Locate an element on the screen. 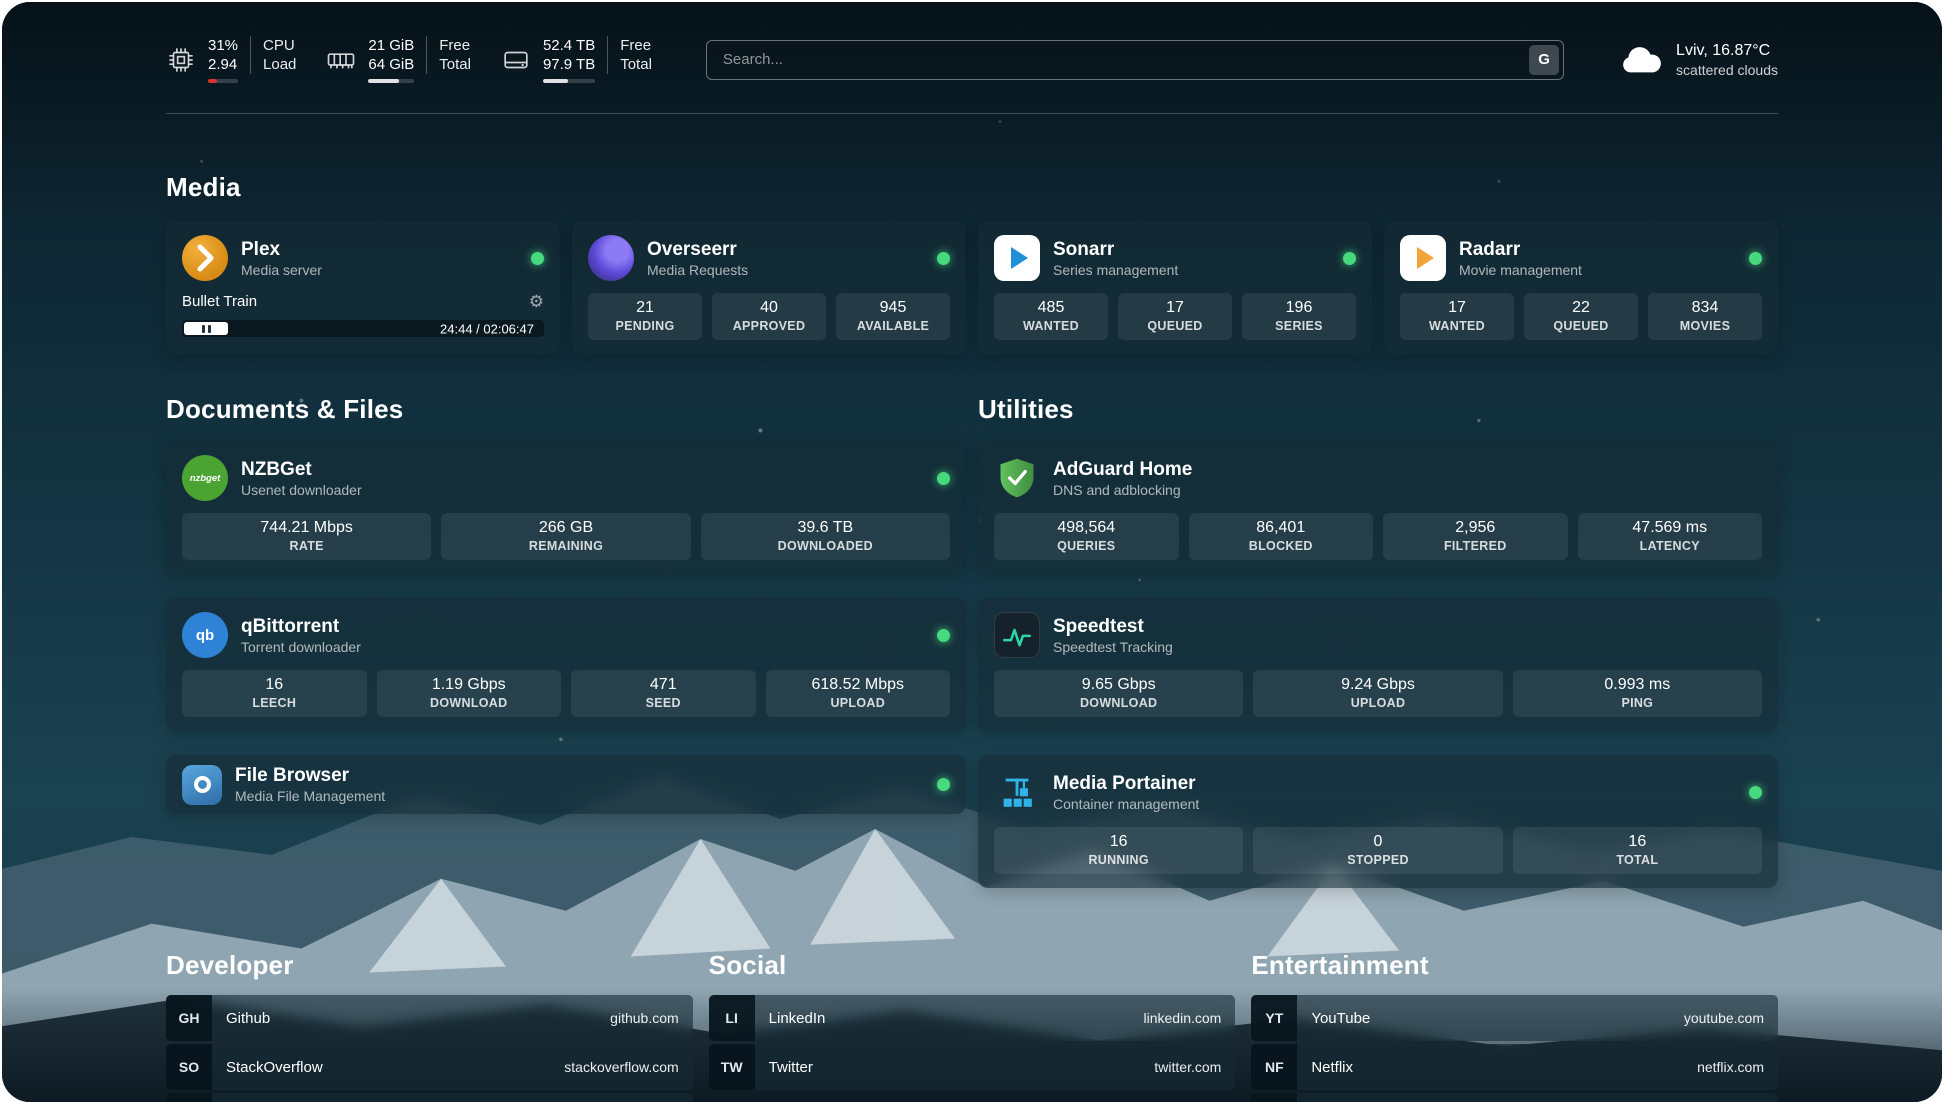 The image size is (1944, 1104). portainer-app-link: Media Portainer Container management is located at coordinates (1378, 792).